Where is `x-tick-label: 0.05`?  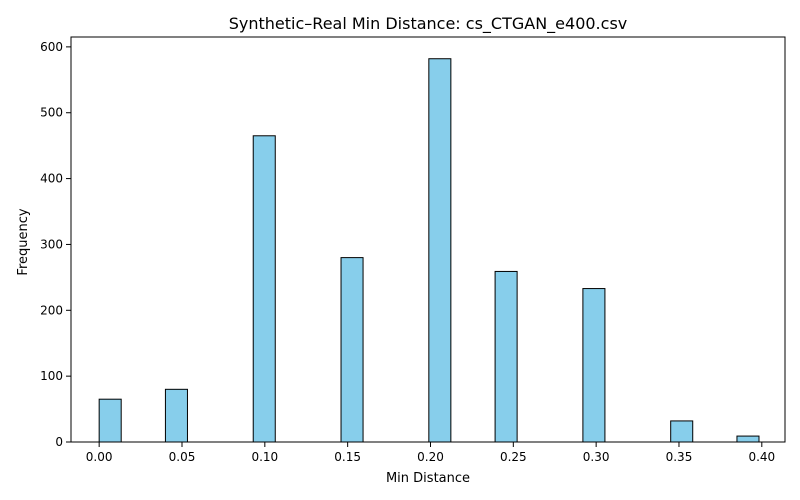
x-tick-label: 0.05 is located at coordinates (182, 457).